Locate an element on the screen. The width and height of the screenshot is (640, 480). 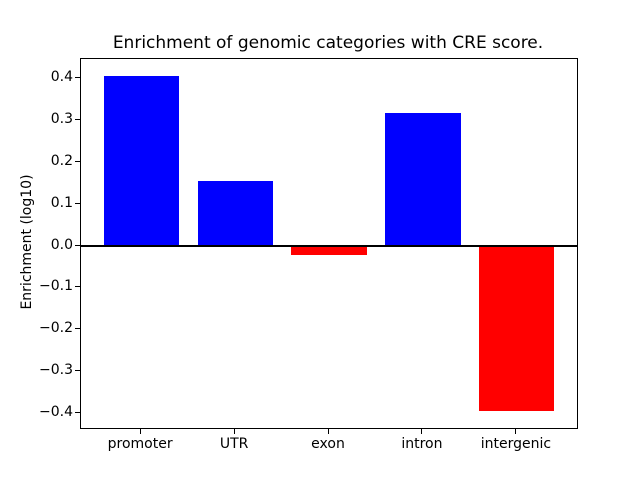
y-tick-label: −0.2 is located at coordinates (56, 328).